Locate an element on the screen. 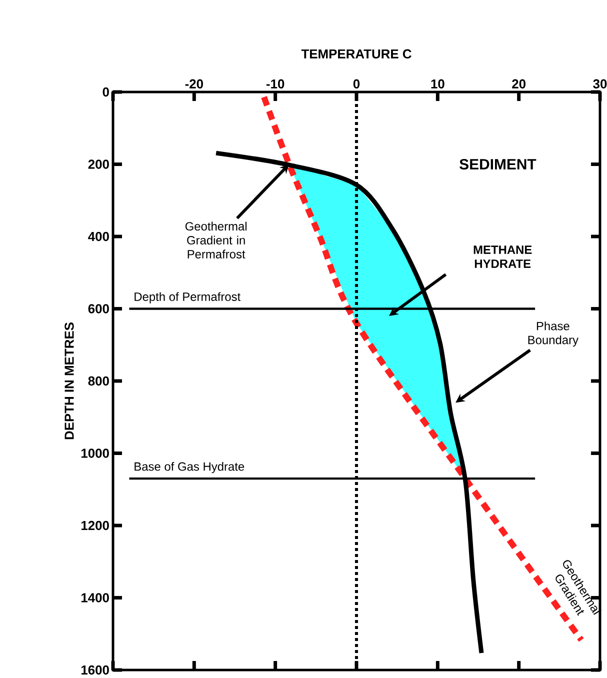 The image size is (607, 678). x-tick-label: 20 is located at coordinates (519, 83).